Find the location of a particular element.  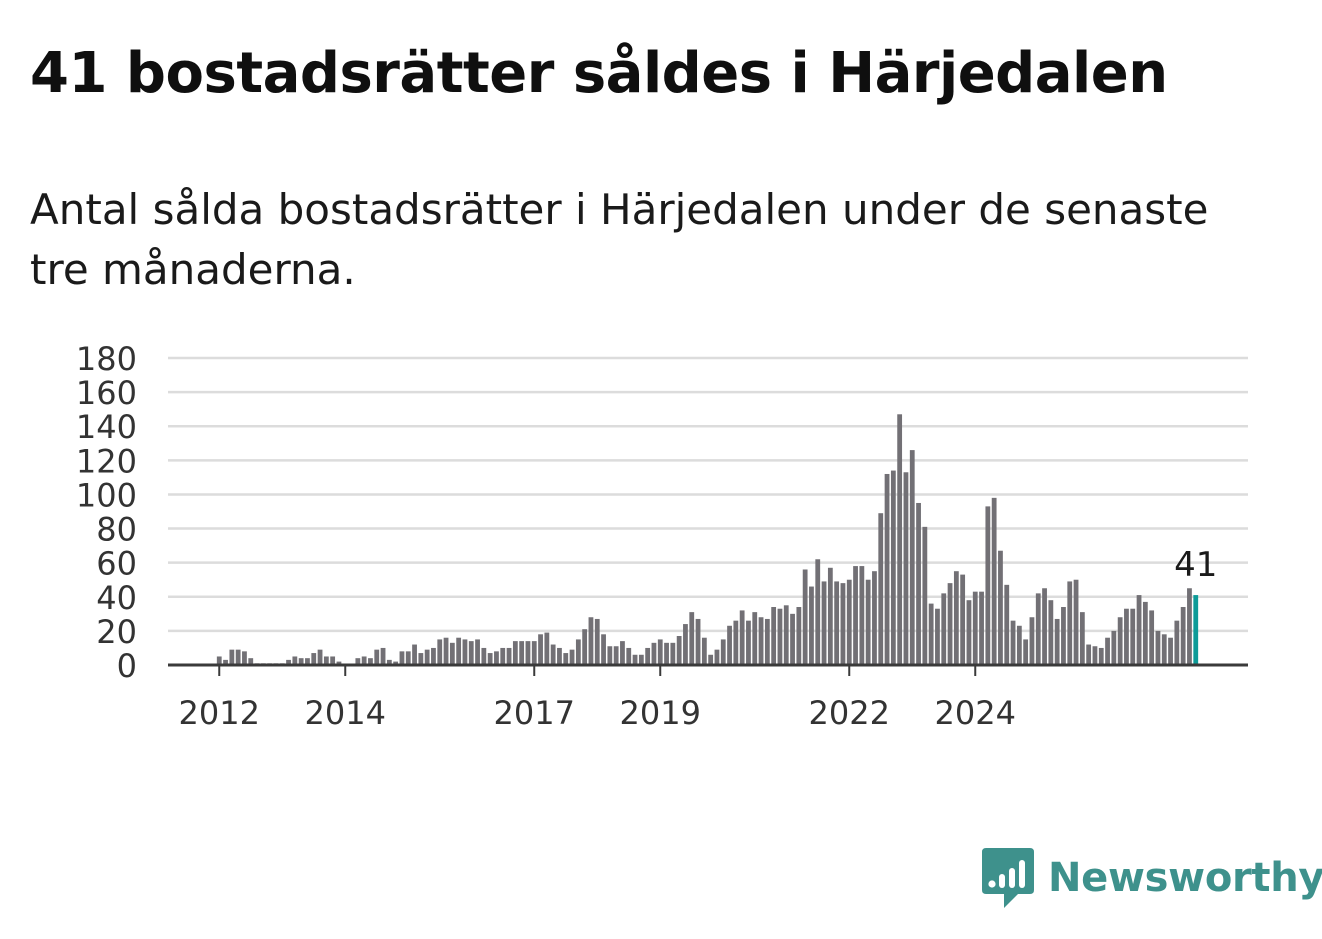

x-tick-label: 2017 is located at coordinates (534, 713).